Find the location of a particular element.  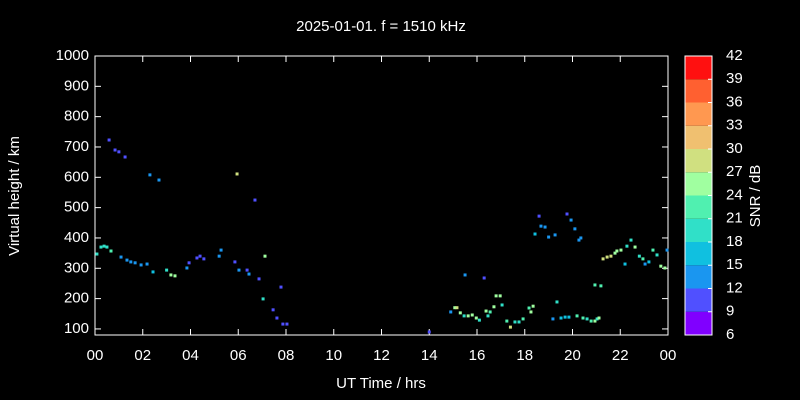

y-tick-label: 500 is located at coordinates (76, 207).